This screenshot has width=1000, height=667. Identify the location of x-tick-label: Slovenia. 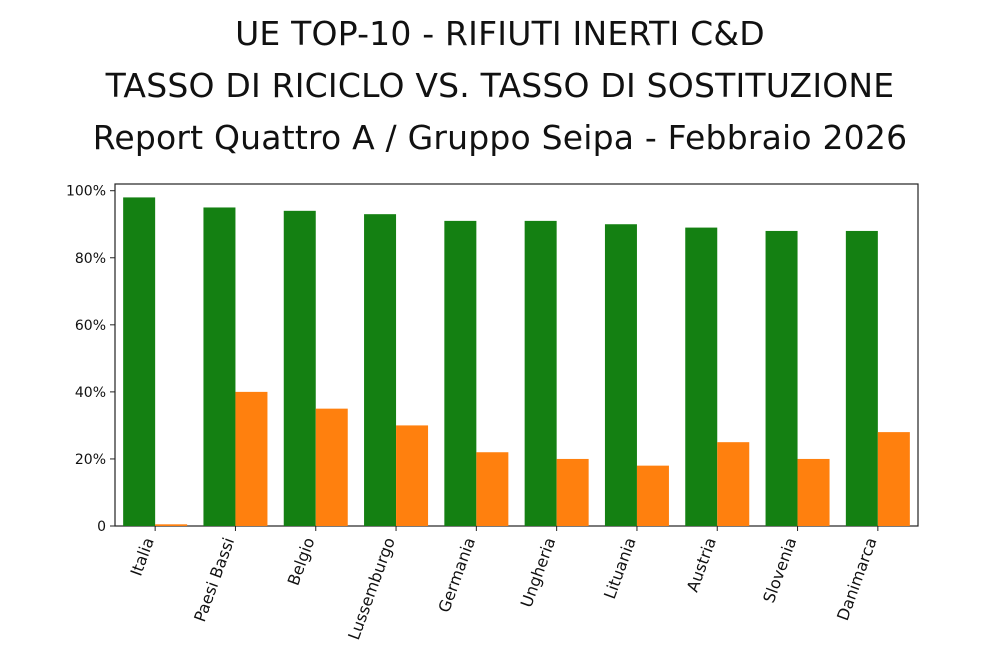
(779, 570).